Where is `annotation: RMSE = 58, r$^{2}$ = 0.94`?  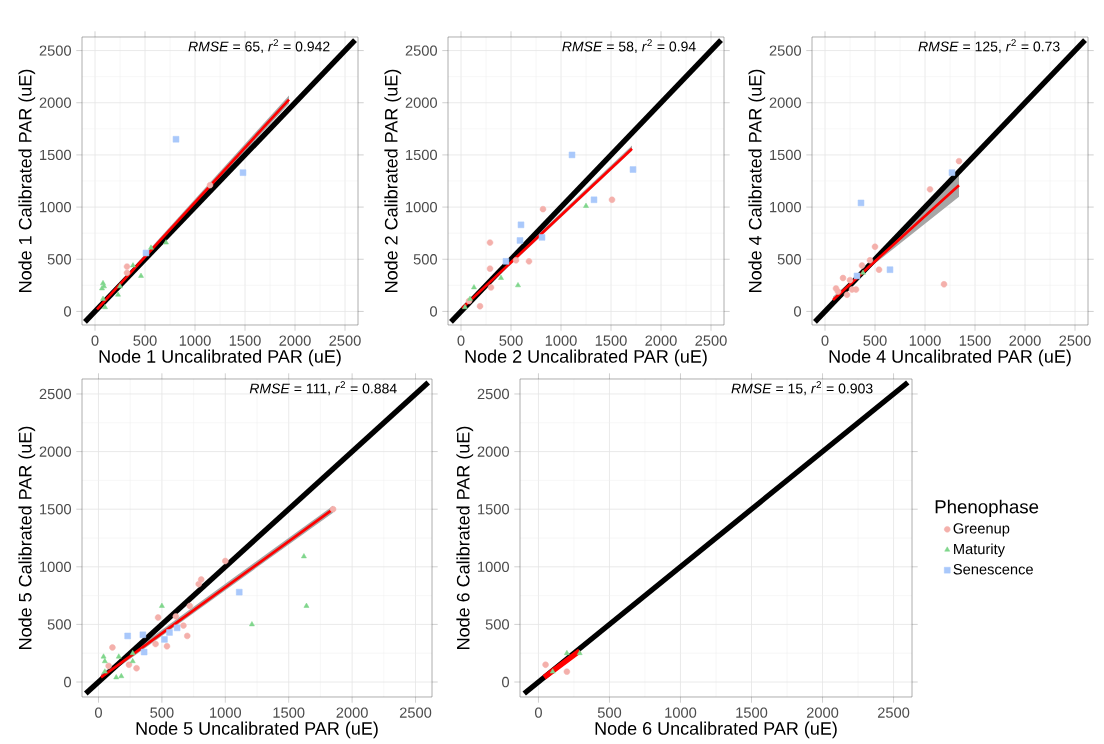
annotation: RMSE = 58, r$^{2}$ = 0.94 is located at coordinates (629, 46).